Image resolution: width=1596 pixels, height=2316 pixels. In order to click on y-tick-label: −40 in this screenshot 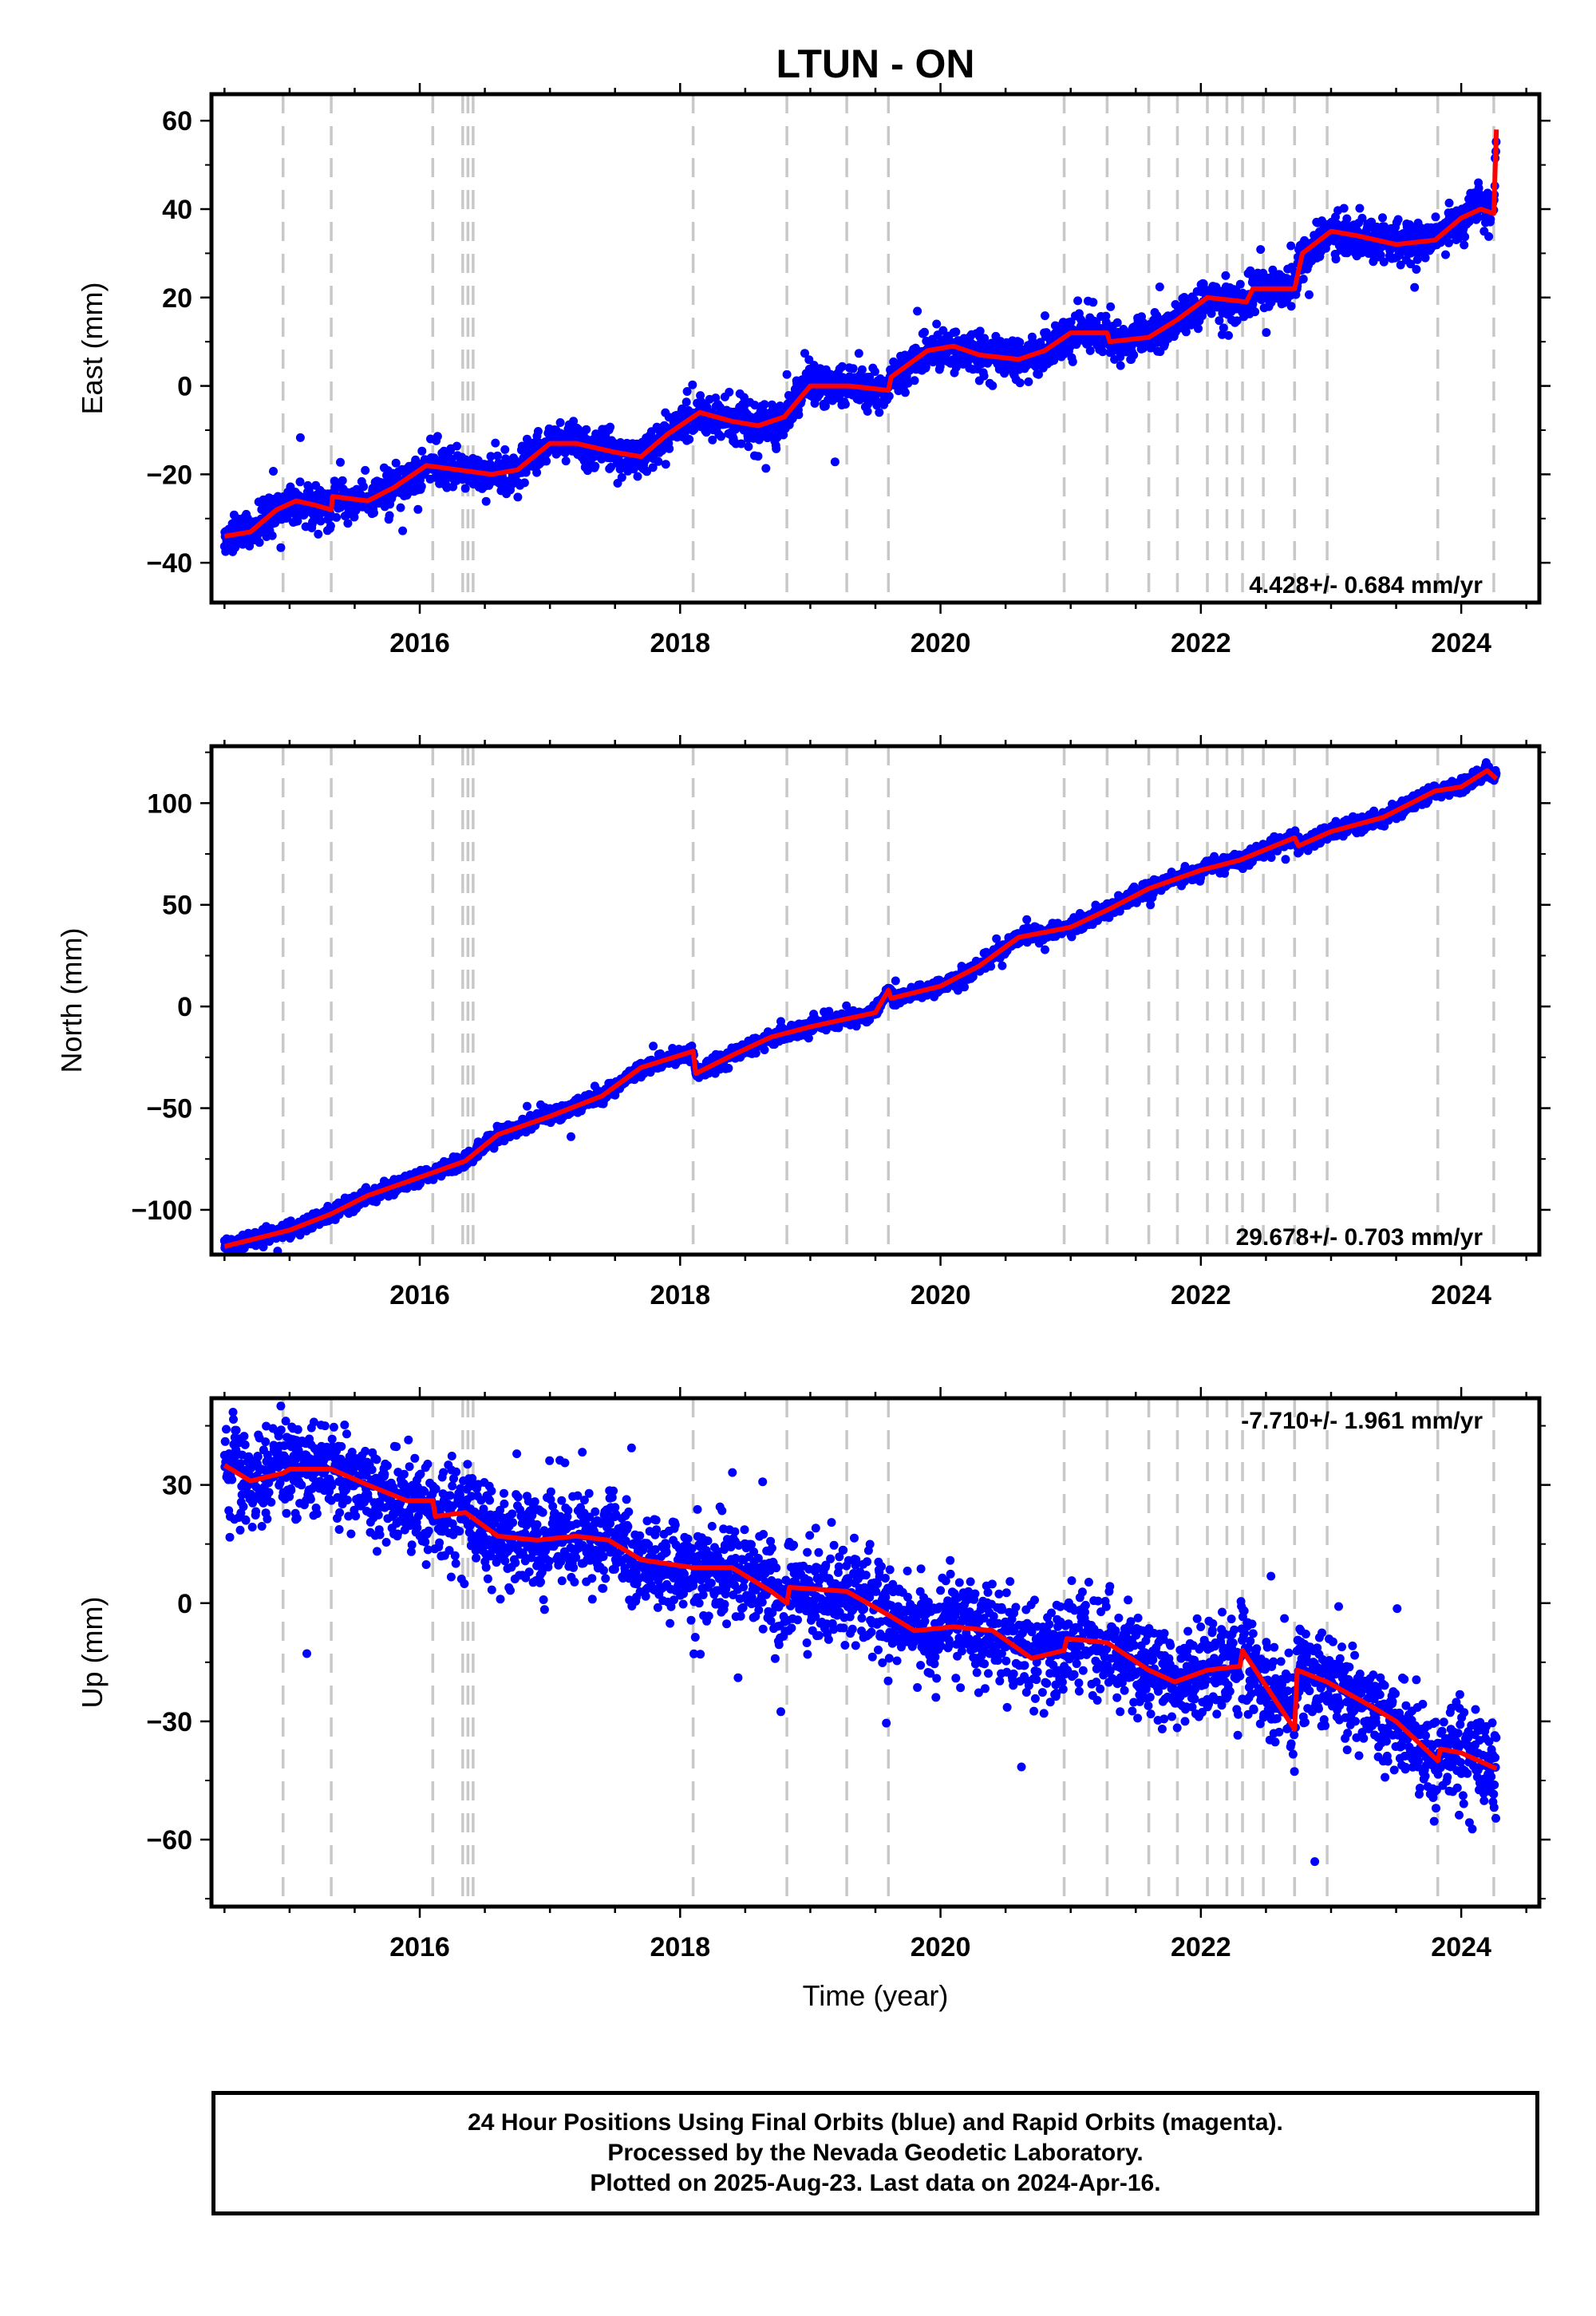, I will do `click(169, 563)`.